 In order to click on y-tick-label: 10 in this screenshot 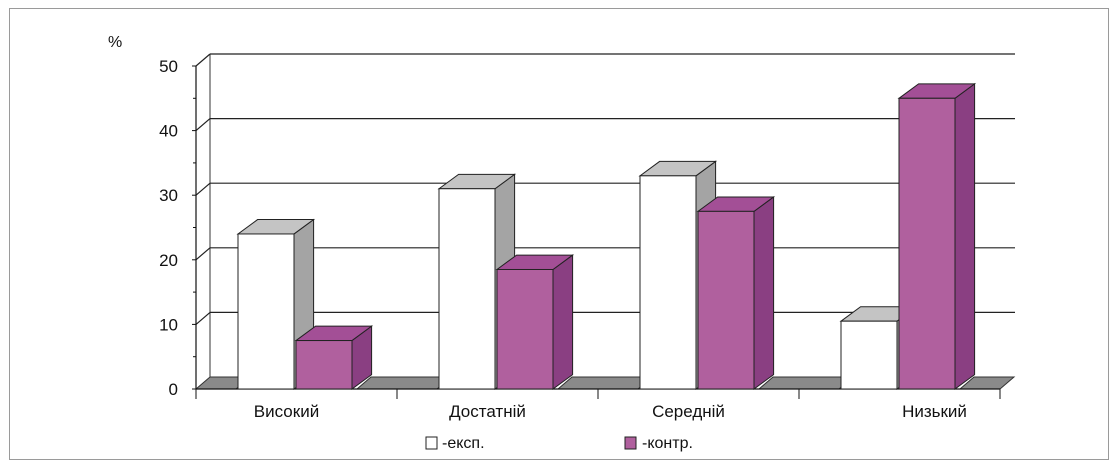, I will do `click(168, 324)`.